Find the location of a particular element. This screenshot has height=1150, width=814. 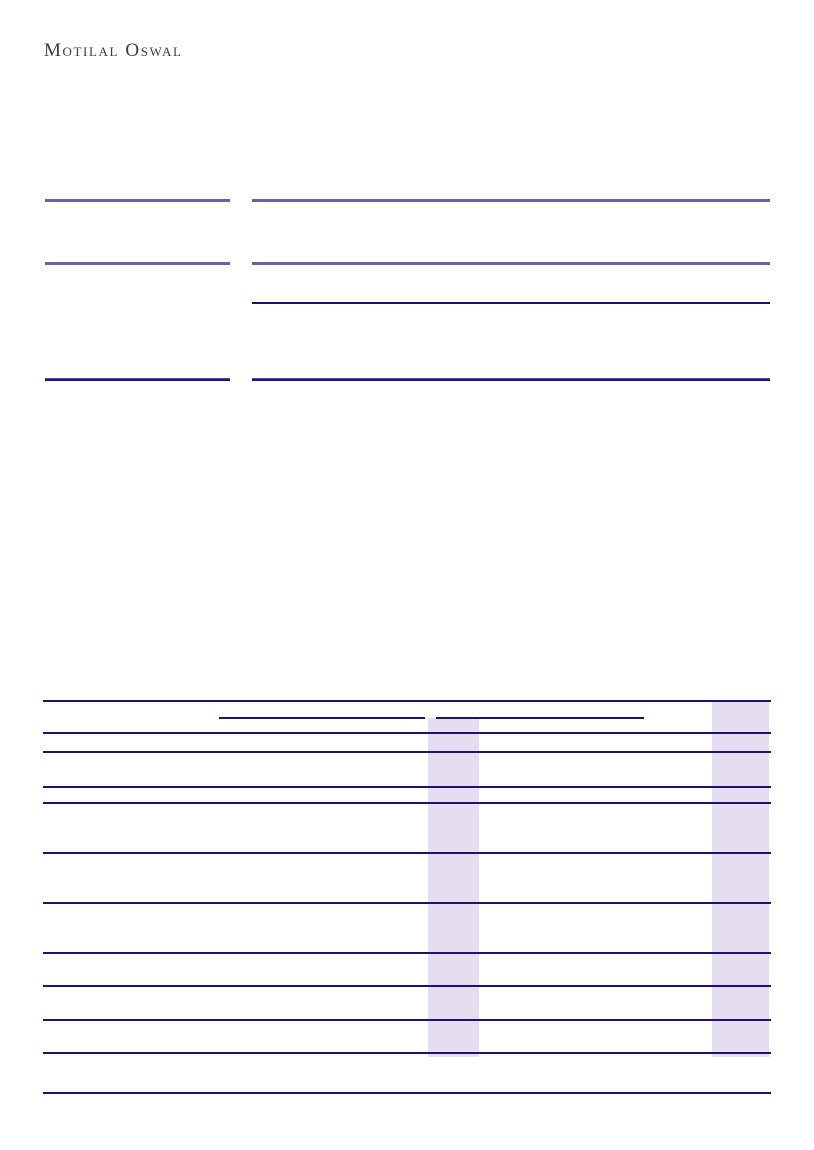

summary-right-rule-top is located at coordinates (511, 200).